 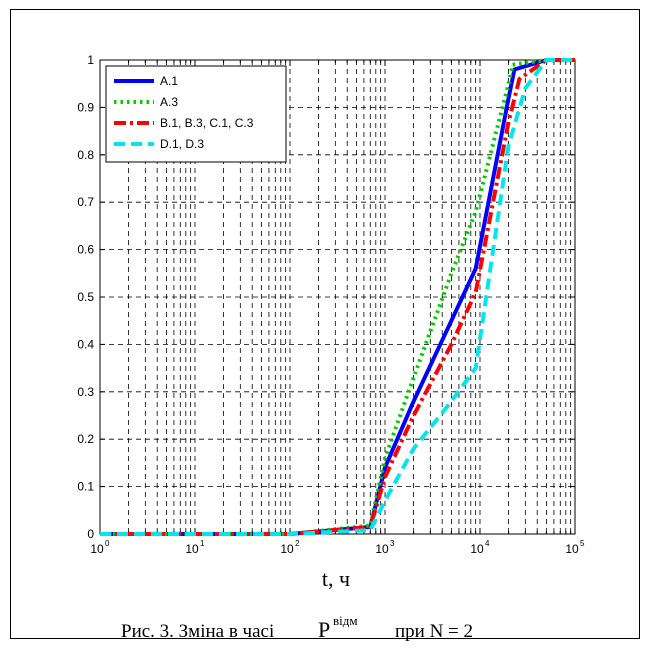 What do you see at coordinates (582, 543) in the screenshot?
I see `x-tick-exponent: 5` at bounding box center [582, 543].